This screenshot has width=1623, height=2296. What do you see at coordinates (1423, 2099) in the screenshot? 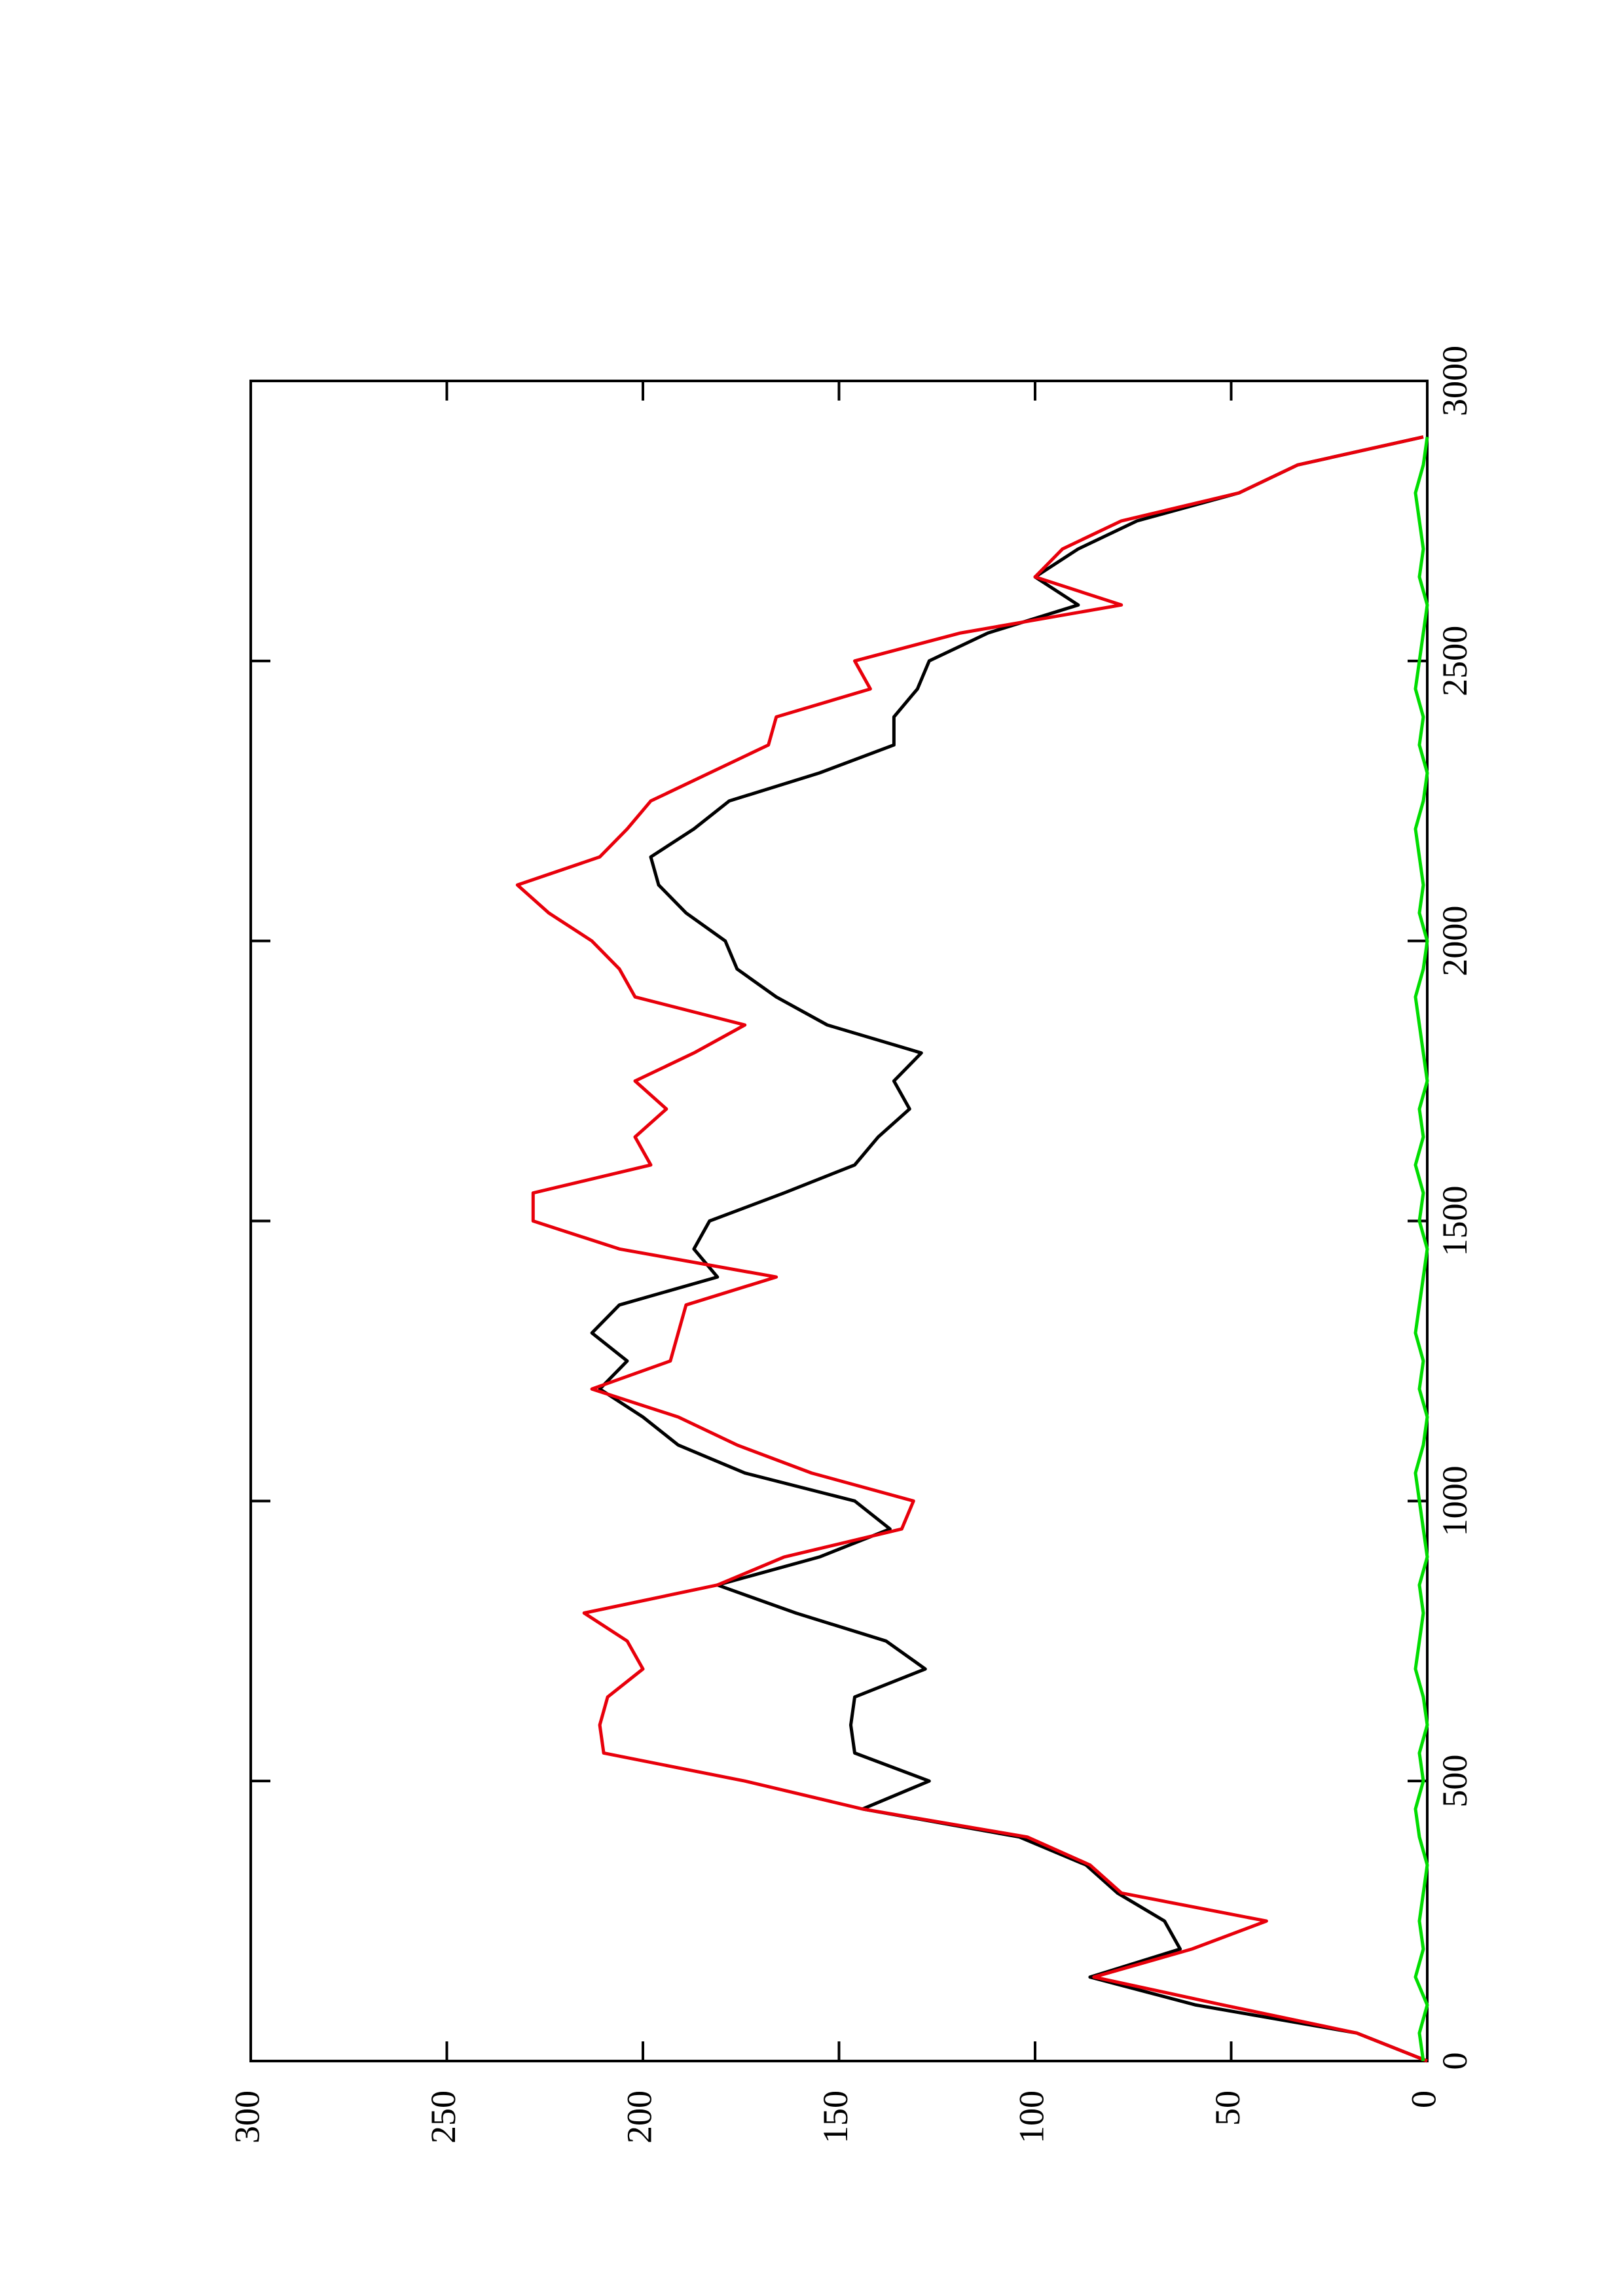
I see `y-tick-label: 0` at bounding box center [1423, 2099].